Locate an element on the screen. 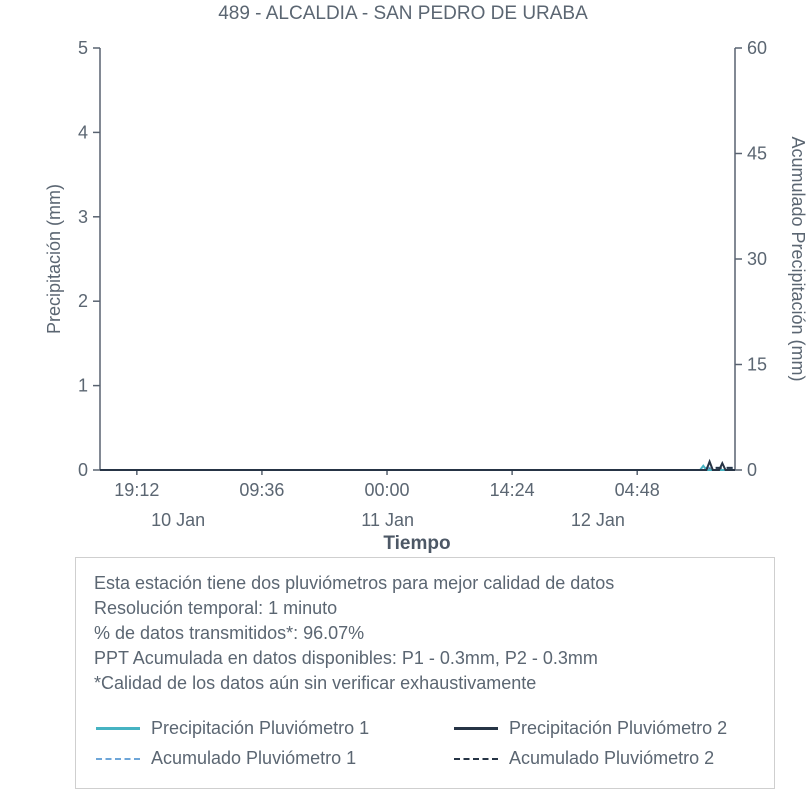  x-date-label: 10 Jan is located at coordinates (178, 520).